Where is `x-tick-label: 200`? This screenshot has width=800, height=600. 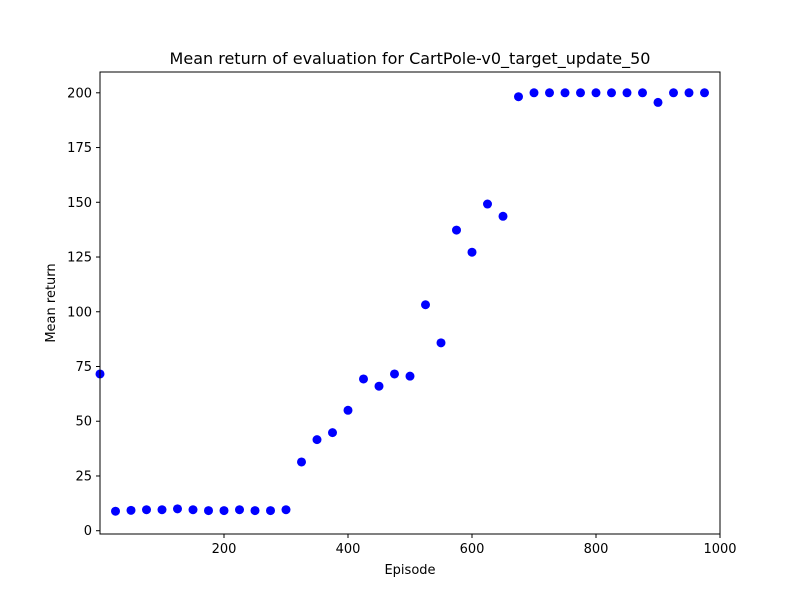 x-tick-label: 200 is located at coordinates (224, 549).